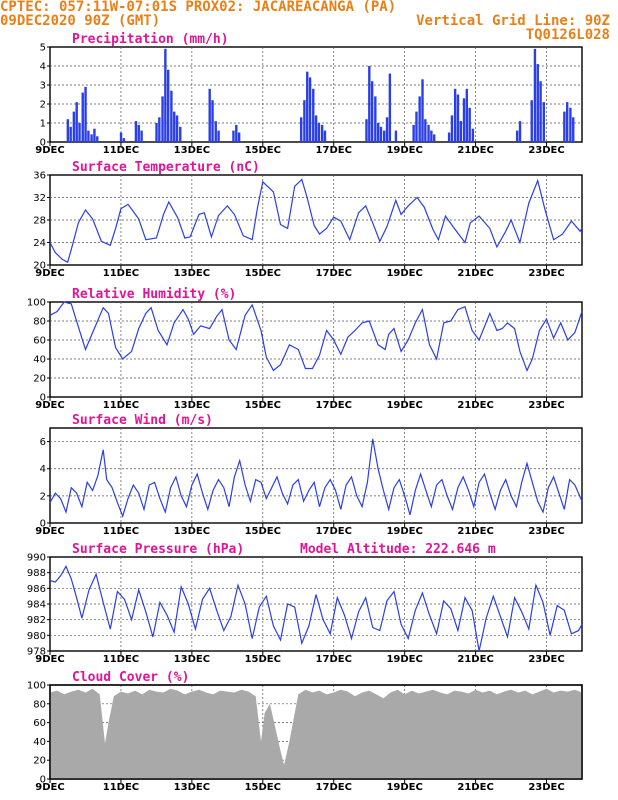 The width and height of the screenshot is (618, 800). Describe the element at coordinates (43, 124) in the screenshot. I see `y-tick-label: 1` at that location.